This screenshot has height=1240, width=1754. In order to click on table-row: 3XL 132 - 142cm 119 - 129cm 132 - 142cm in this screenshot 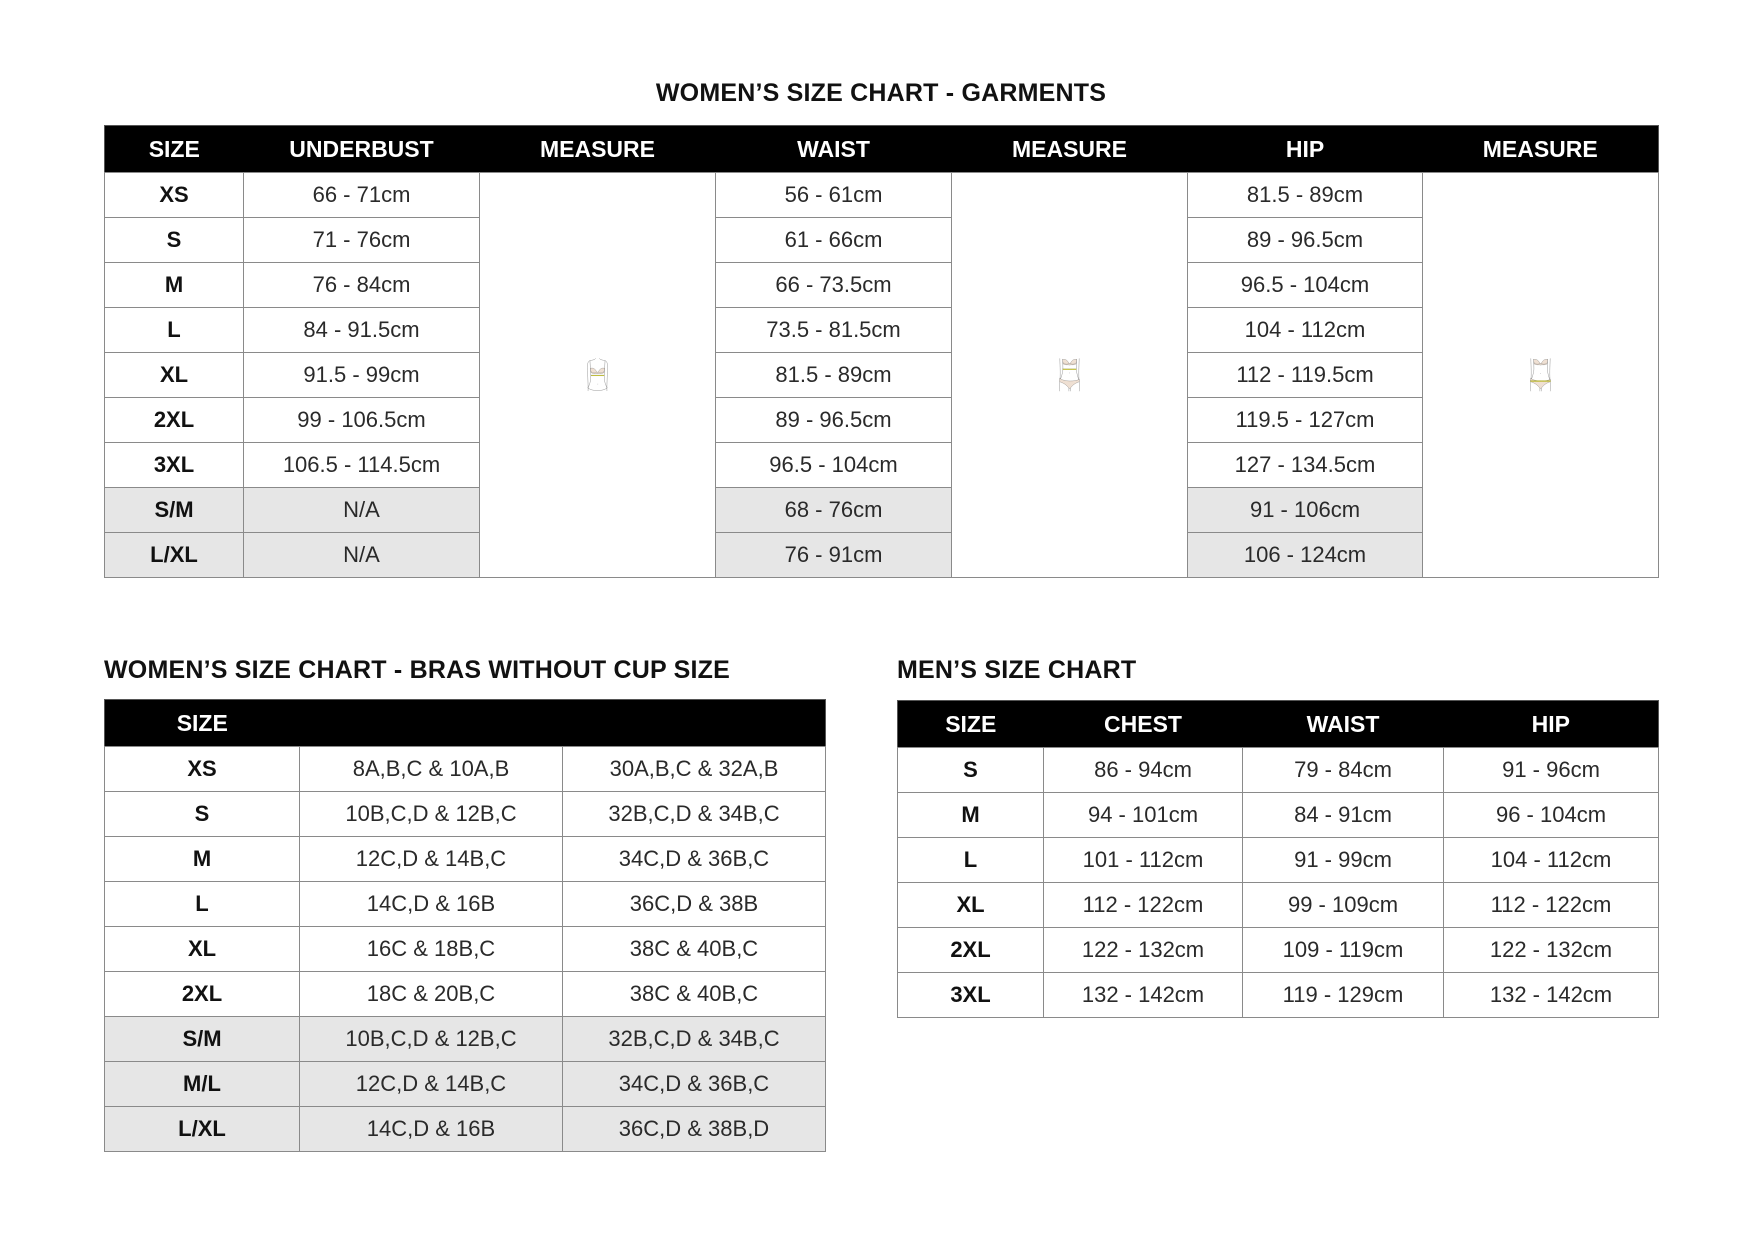, I will do `click(1278, 995)`.